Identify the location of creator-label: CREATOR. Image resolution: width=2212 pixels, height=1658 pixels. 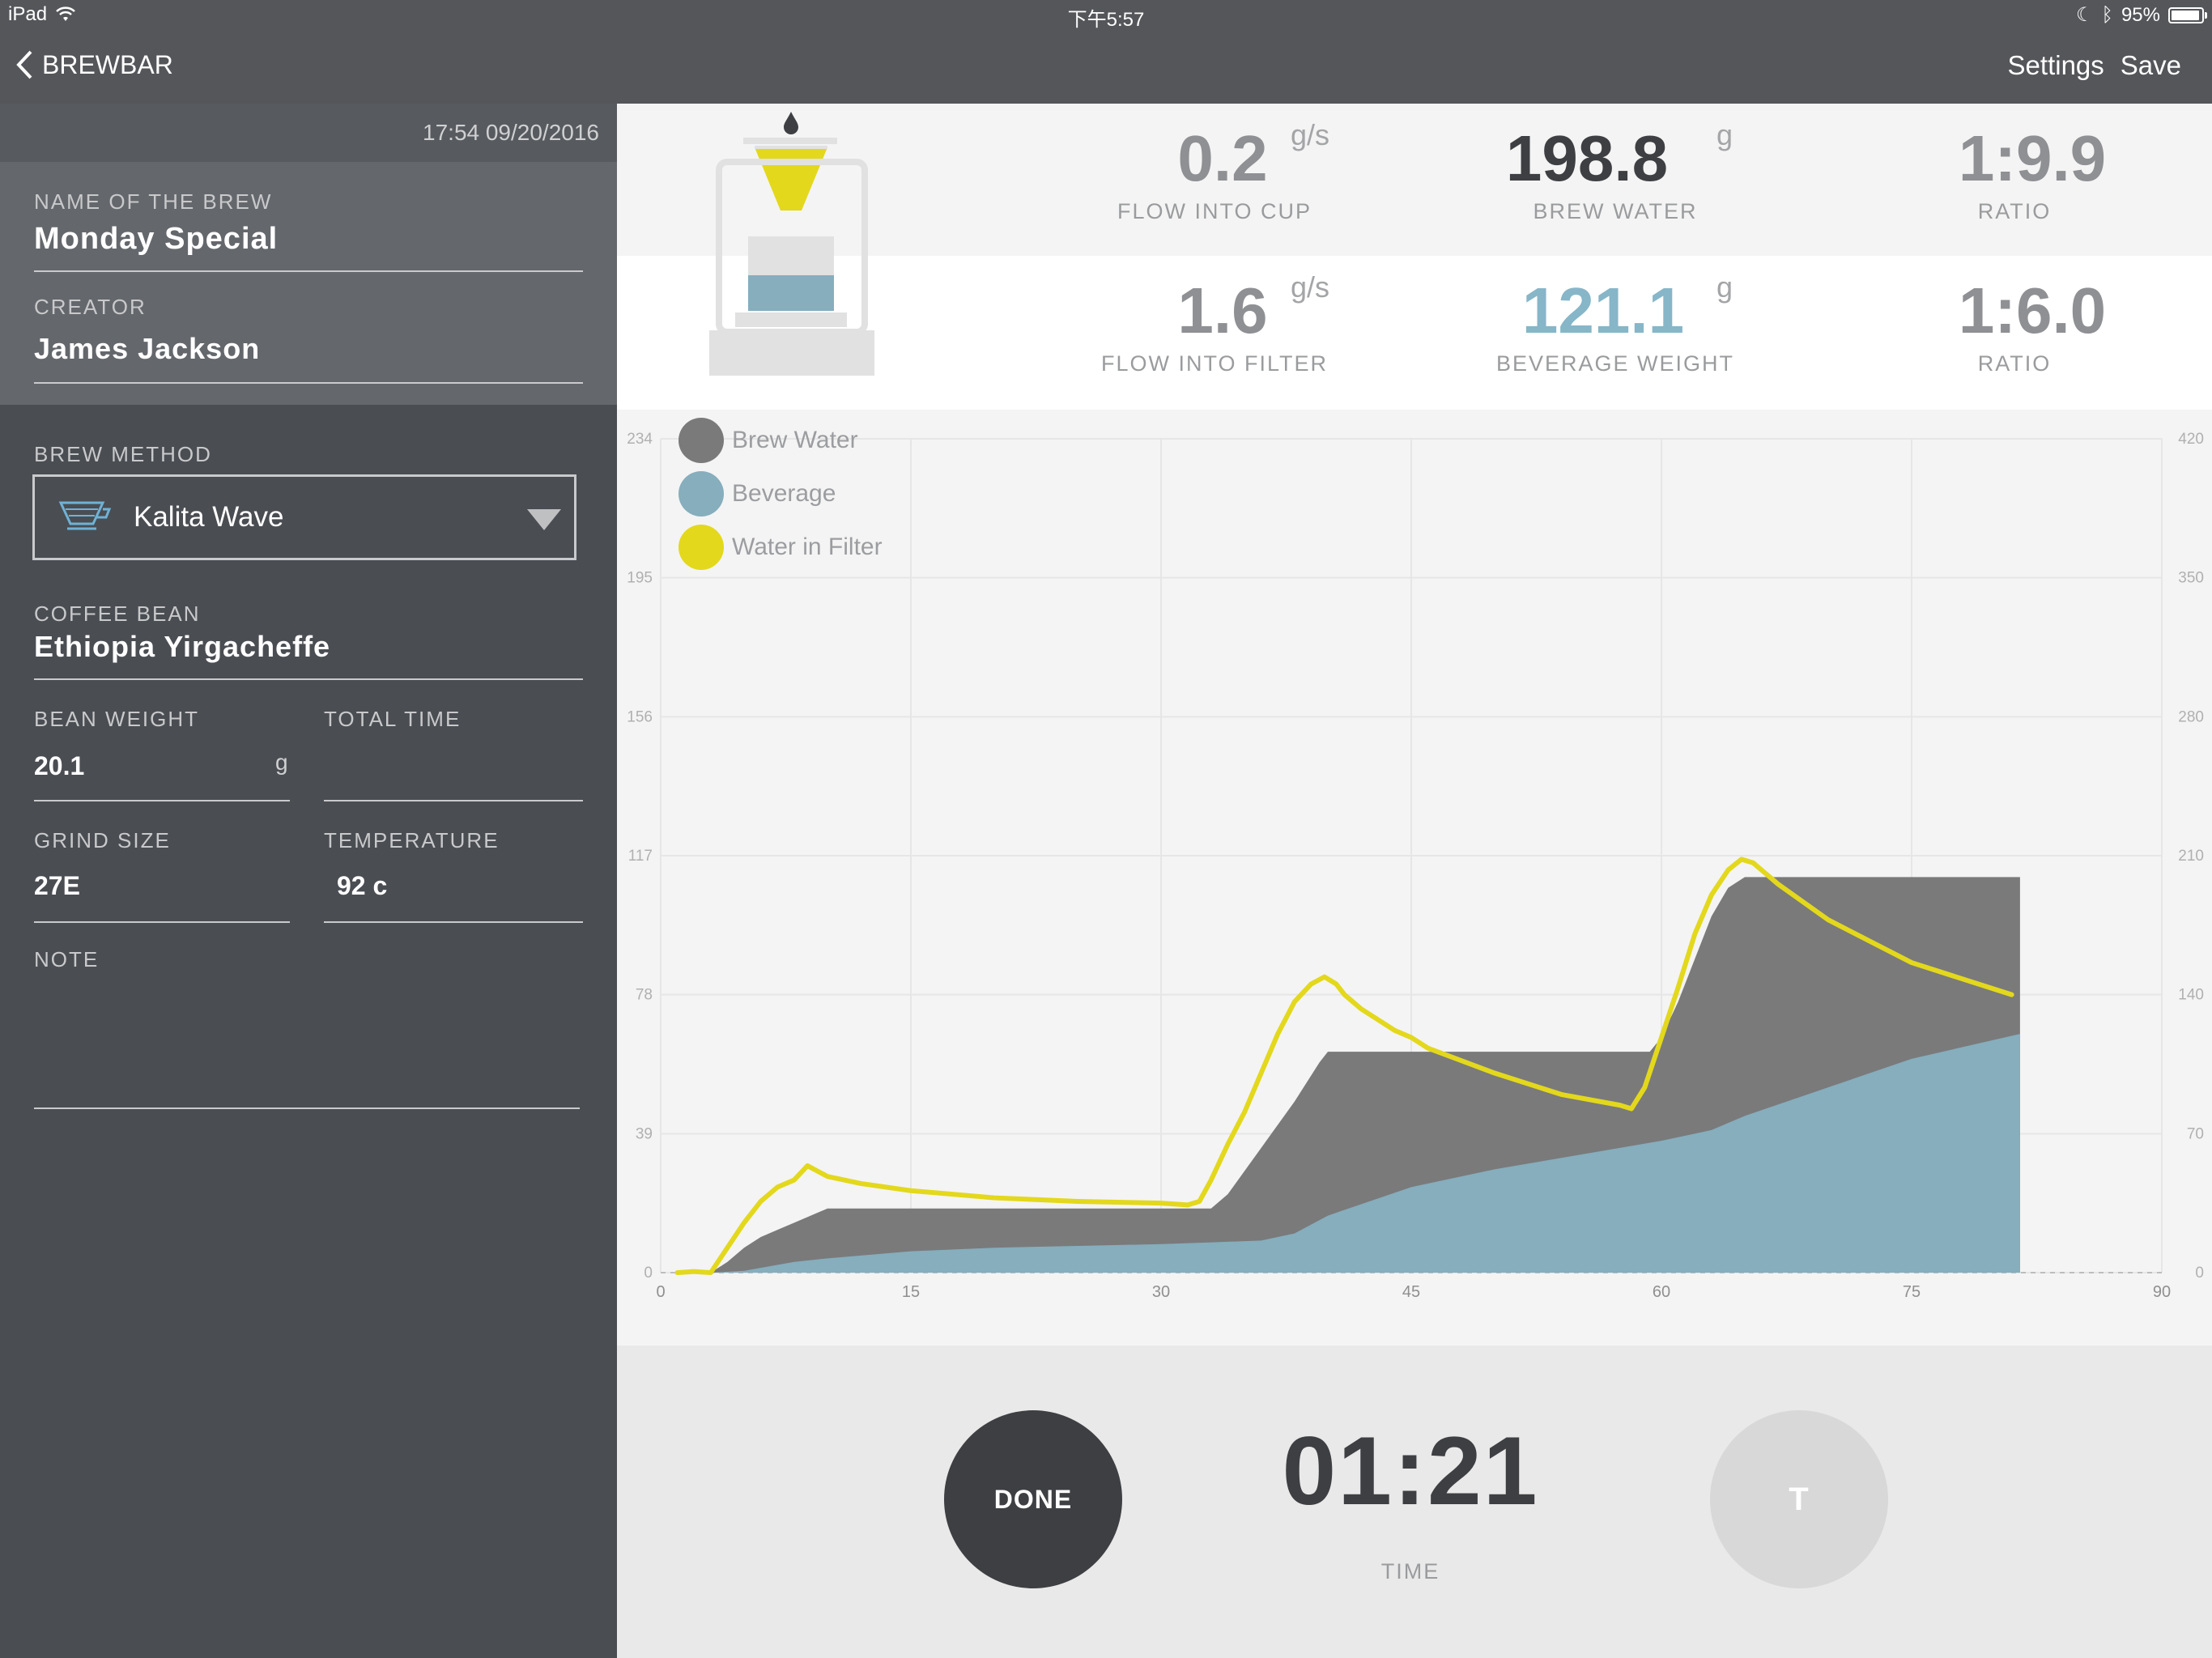
(90, 307).